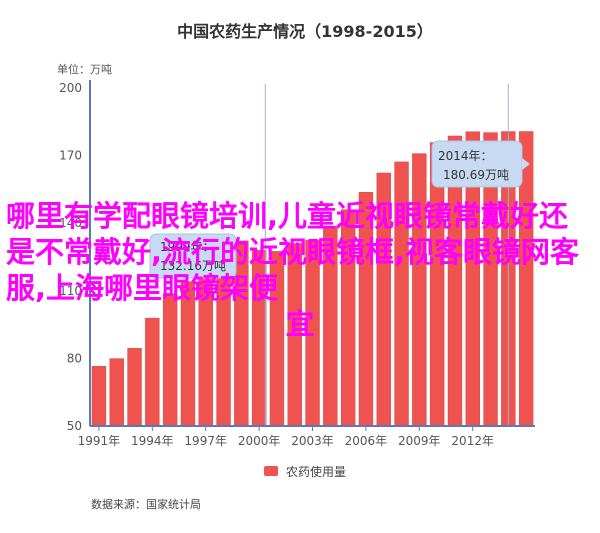 The image size is (600, 533). I want to click on x-tick-label: 2003年, so click(312, 441).